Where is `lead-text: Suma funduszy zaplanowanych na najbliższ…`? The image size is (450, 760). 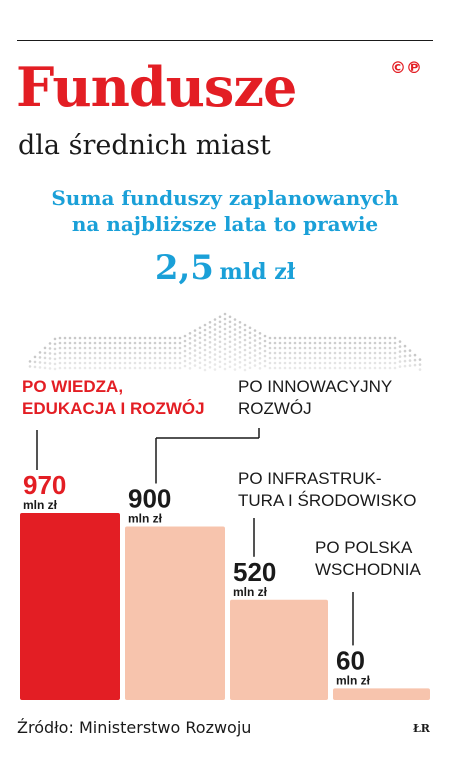
lead-text: Suma funduszy zaplanowanych na najbliższ… is located at coordinates (225, 211).